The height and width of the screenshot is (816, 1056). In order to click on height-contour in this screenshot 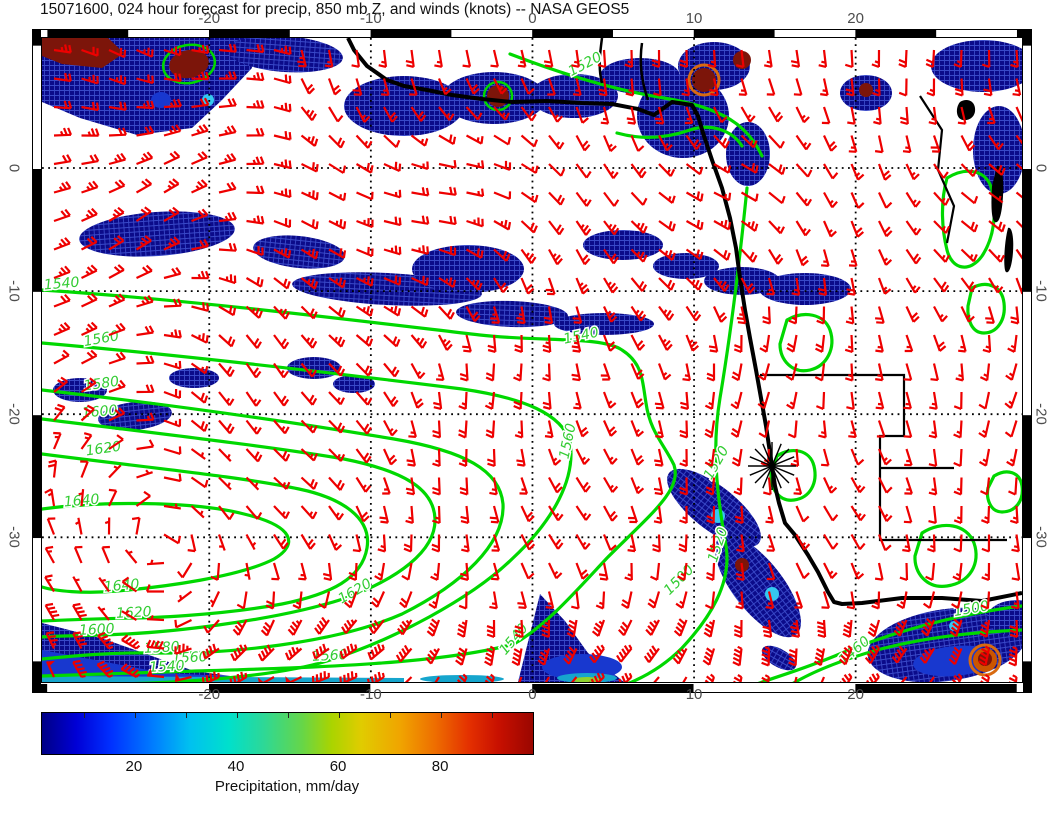, I will do `click(889, 643)`.